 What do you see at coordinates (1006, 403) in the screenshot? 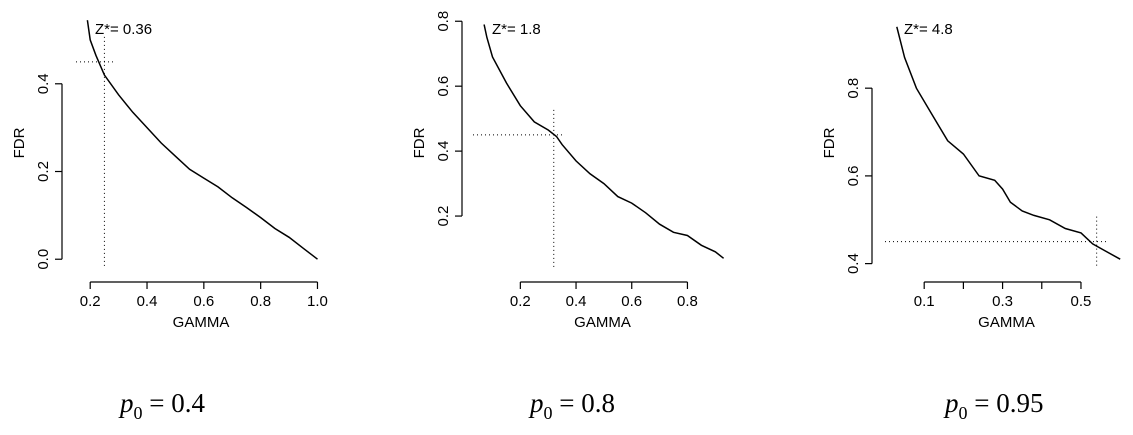
I see `caption-value: = 0.95` at bounding box center [1006, 403].